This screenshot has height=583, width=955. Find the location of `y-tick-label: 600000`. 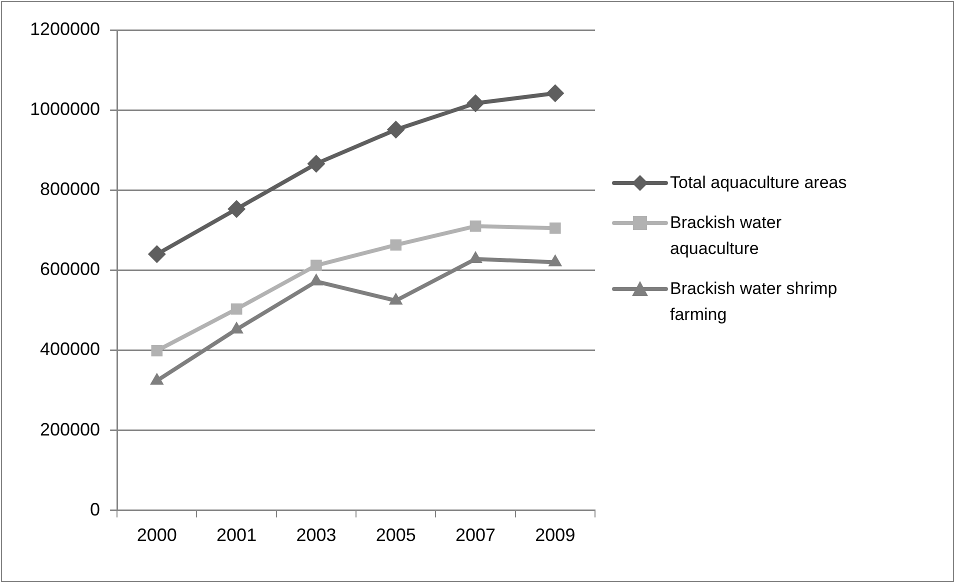

y-tick-label: 600000 is located at coordinates (70, 269).